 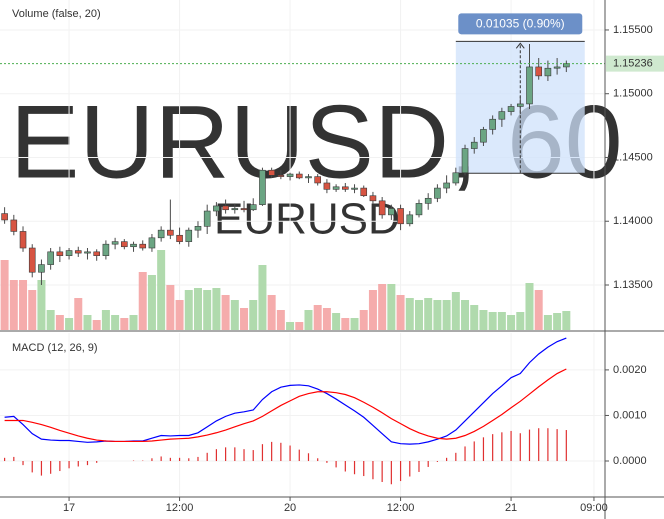 I want to click on last-price-label: 1.15236, so click(x=633, y=64).